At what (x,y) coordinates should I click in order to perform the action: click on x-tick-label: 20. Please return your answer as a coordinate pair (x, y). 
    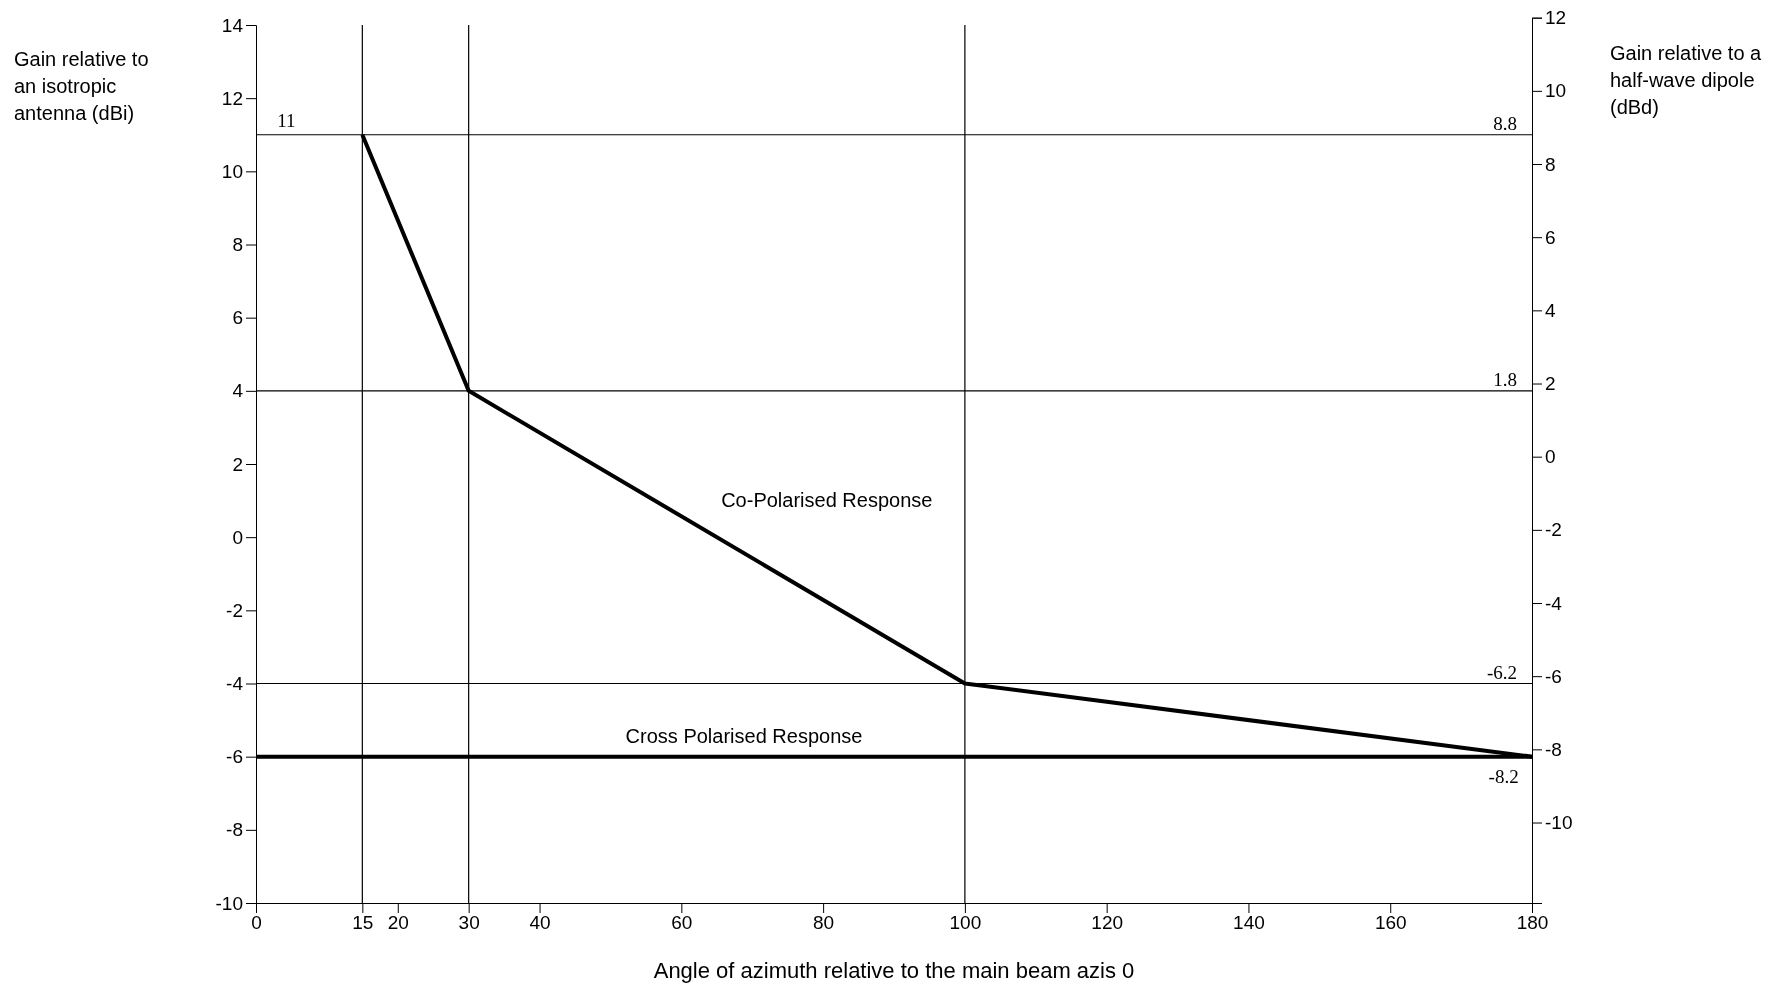
    Looking at the image, I should click on (398, 923).